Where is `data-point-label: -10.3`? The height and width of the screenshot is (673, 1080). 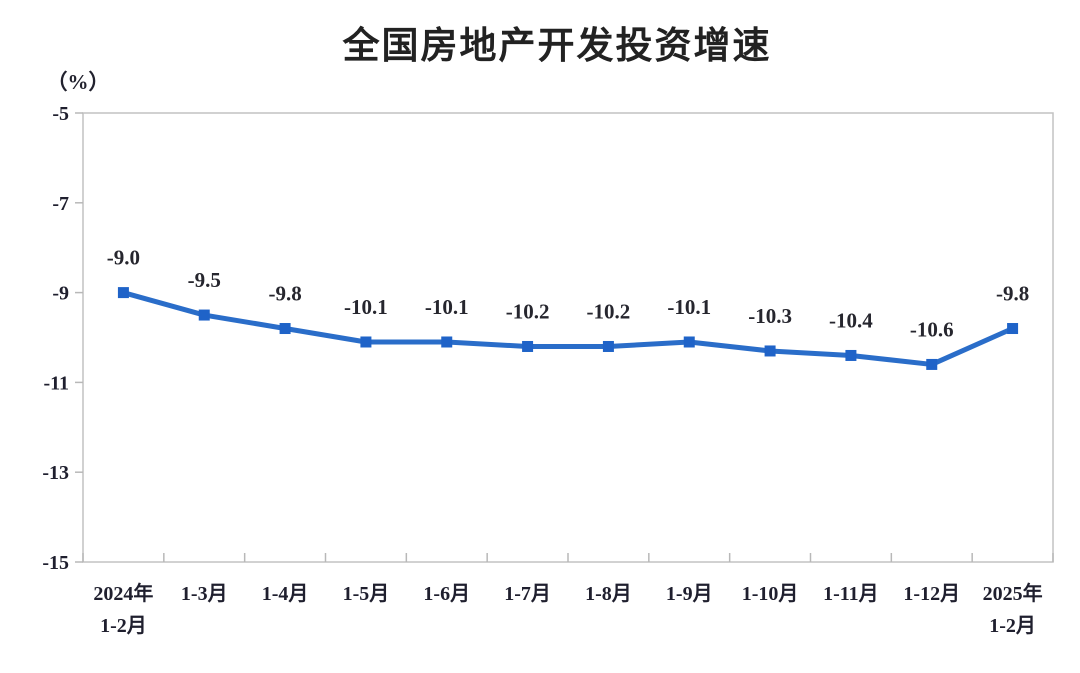
data-point-label: -10.3 is located at coordinates (770, 316).